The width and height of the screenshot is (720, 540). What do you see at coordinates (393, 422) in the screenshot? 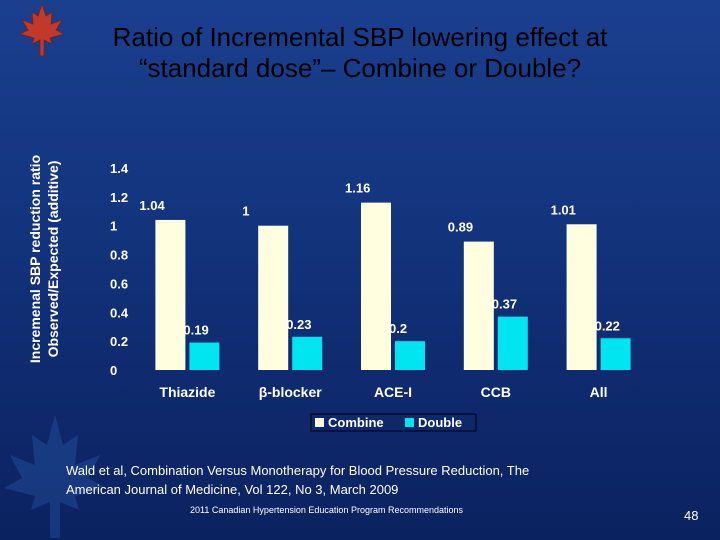
I see `legend-box` at bounding box center [393, 422].